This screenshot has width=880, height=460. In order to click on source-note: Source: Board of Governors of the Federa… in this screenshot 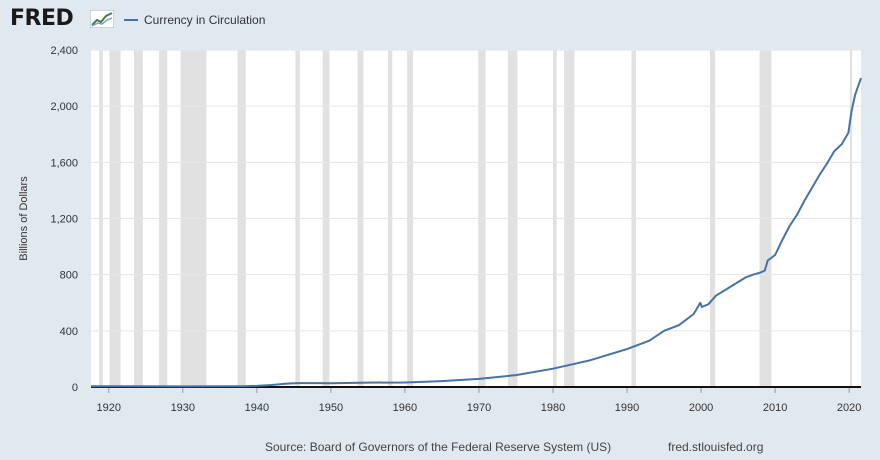, I will do `click(438, 447)`.